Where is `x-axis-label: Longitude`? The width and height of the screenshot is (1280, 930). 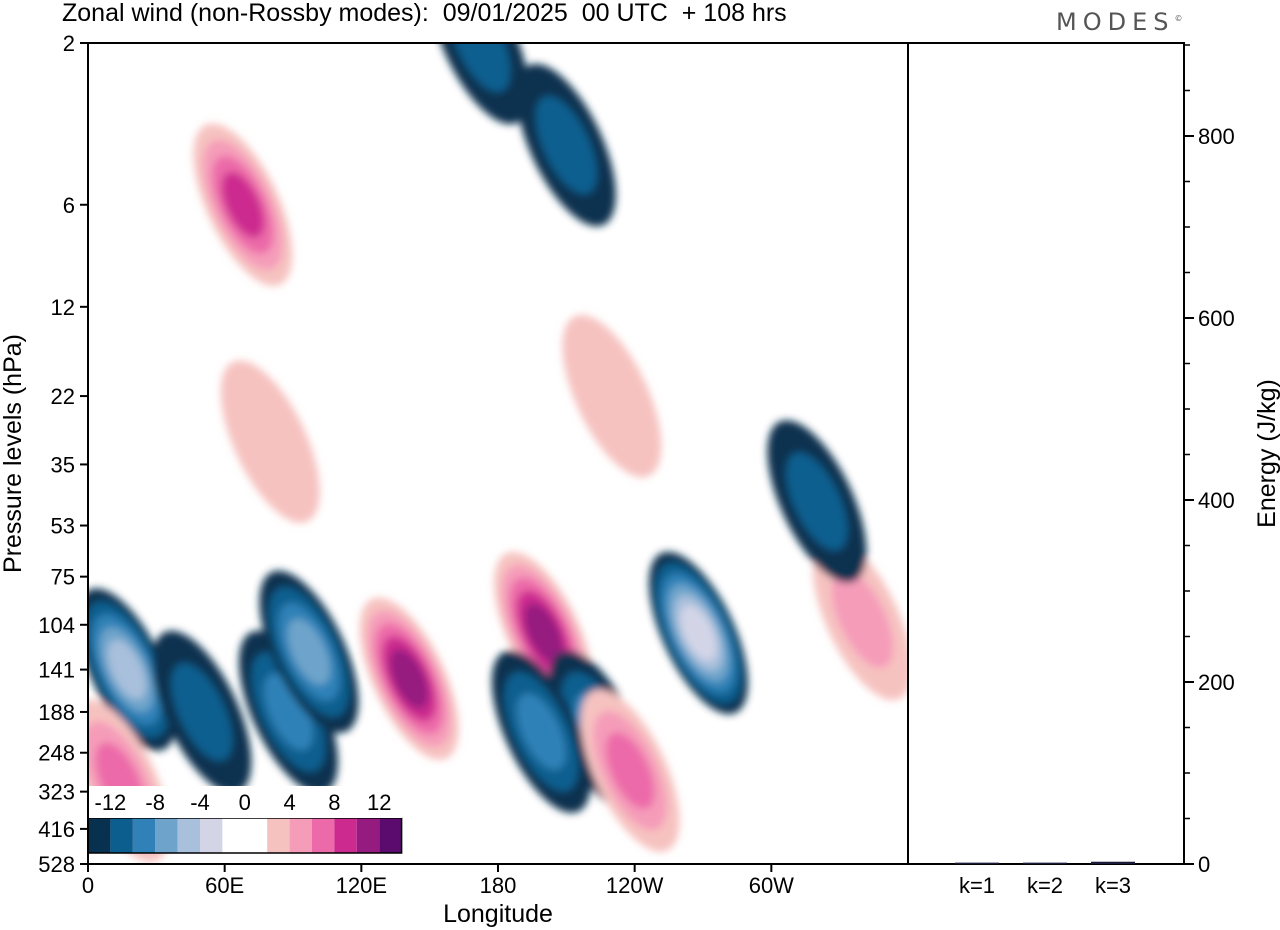
x-axis-label: Longitude is located at coordinates (498, 914).